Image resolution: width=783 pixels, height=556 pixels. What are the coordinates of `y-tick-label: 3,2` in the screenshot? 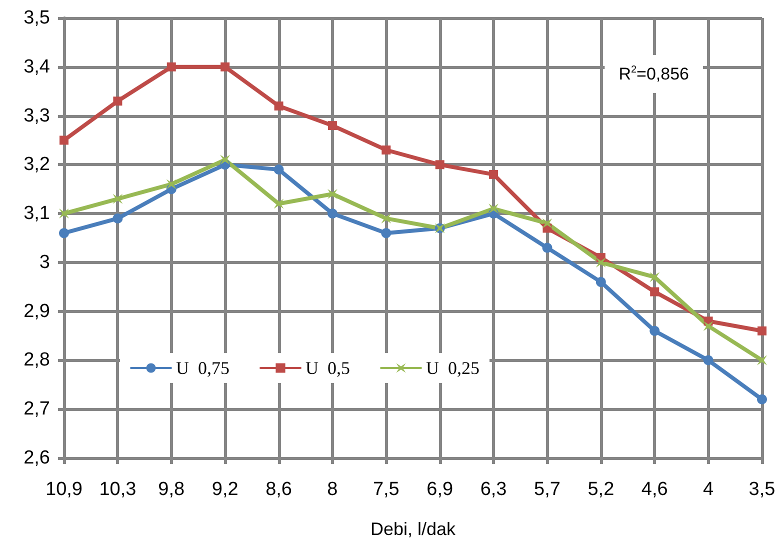 It's located at (37, 165).